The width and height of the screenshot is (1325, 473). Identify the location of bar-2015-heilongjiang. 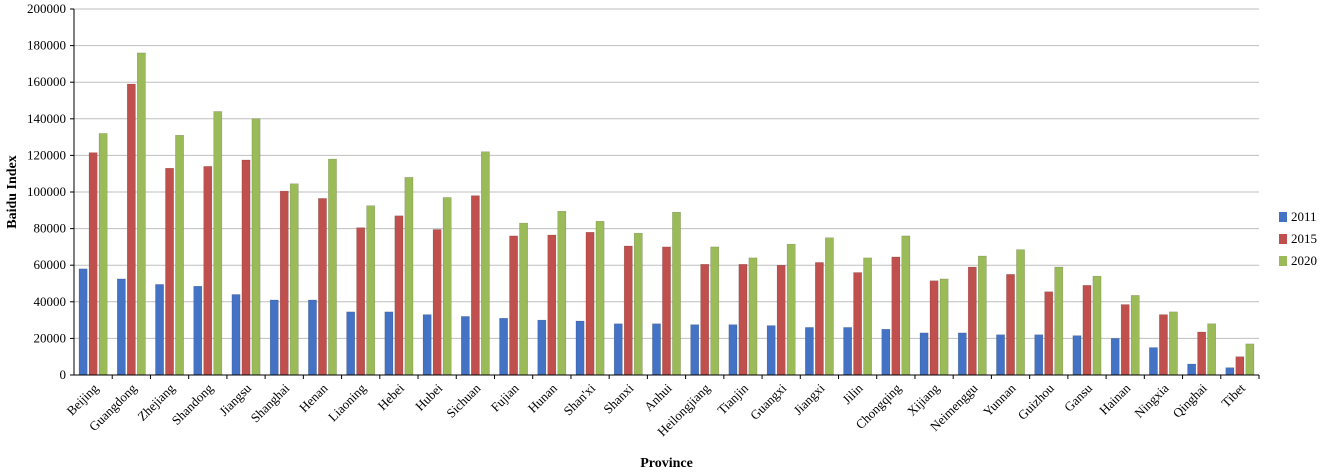
(705, 320).